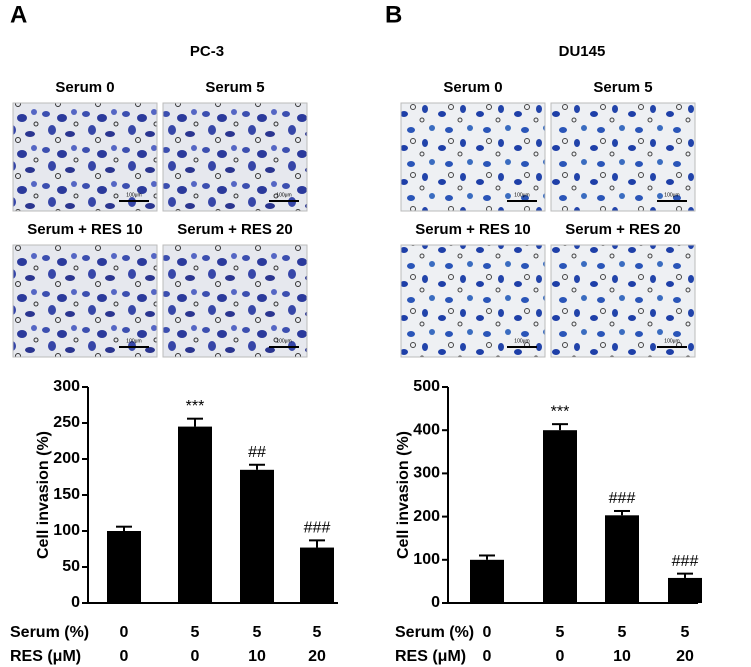 This screenshot has height=667, width=751. Describe the element at coordinates (426, 386) in the screenshot. I see `y-tick-label: 500` at that location.